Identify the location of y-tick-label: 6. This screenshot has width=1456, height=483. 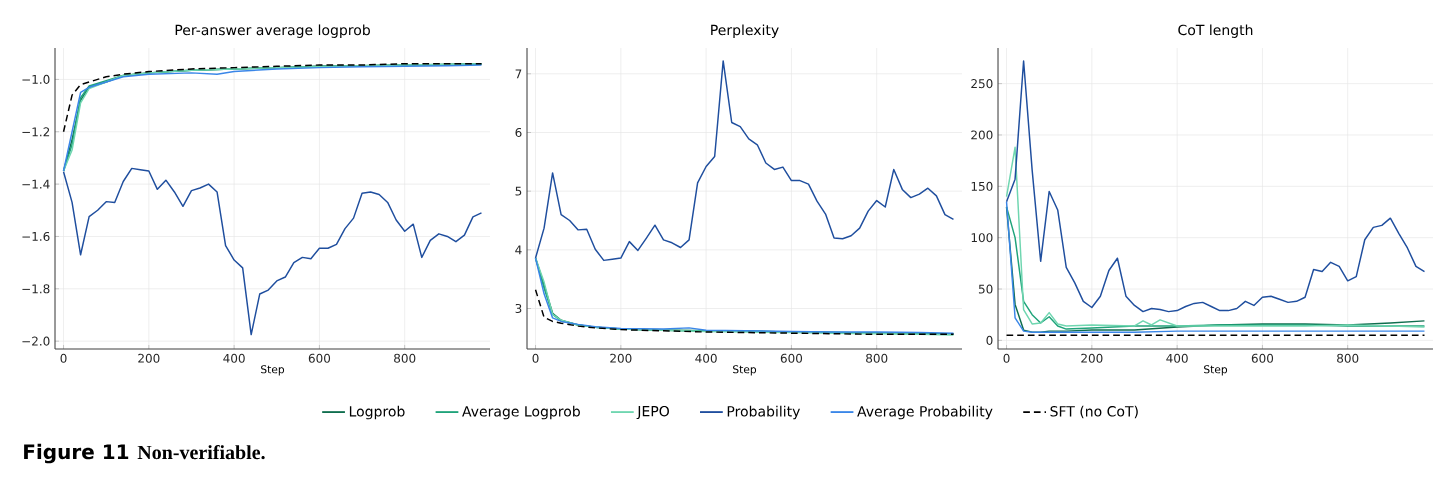
(518, 132).